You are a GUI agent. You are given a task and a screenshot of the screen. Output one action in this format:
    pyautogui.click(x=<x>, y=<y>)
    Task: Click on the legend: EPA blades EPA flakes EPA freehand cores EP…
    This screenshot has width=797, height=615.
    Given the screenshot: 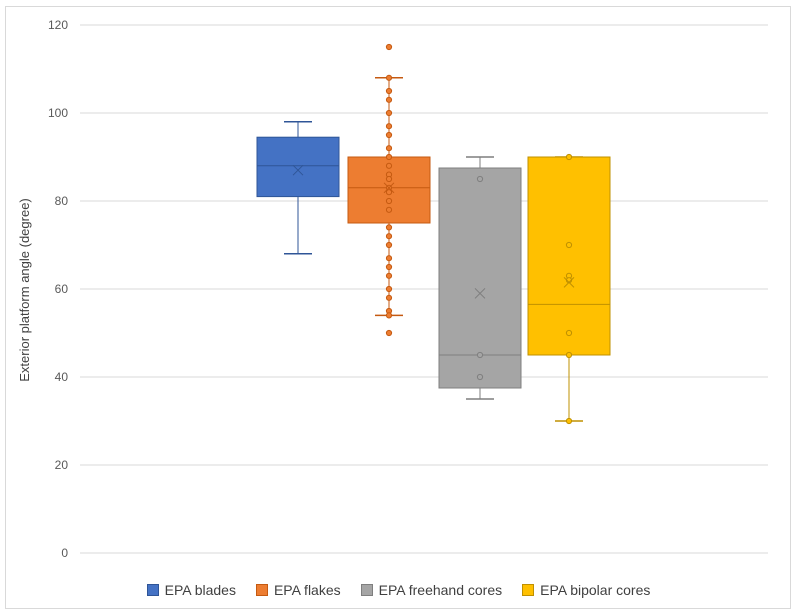 What is the action you would take?
    pyautogui.click(x=398, y=590)
    